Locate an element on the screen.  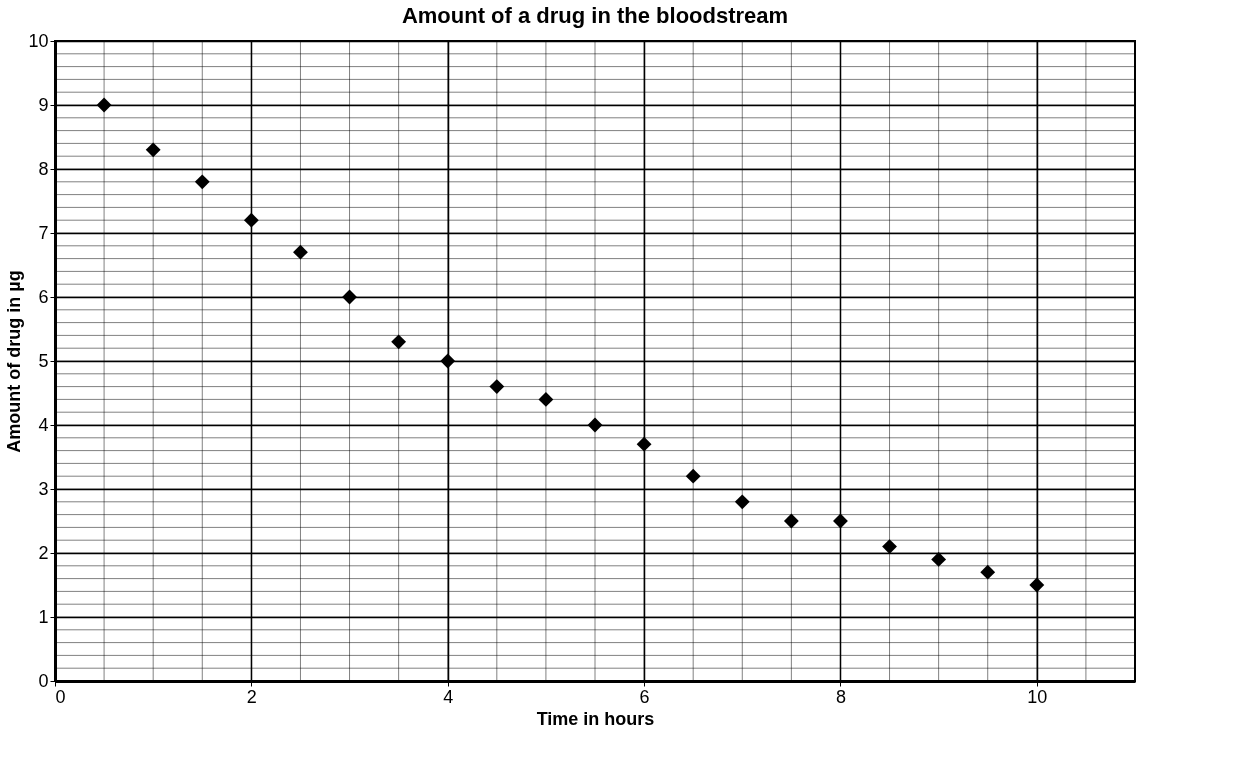
y-tick-label: 7 is located at coordinates (43, 232).